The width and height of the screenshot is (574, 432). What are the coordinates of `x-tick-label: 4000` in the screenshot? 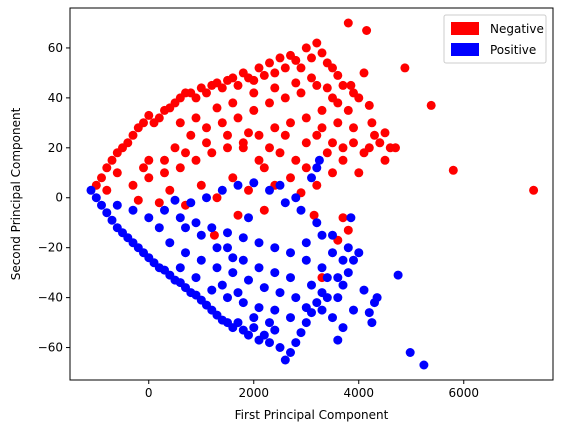 It's located at (358, 393).